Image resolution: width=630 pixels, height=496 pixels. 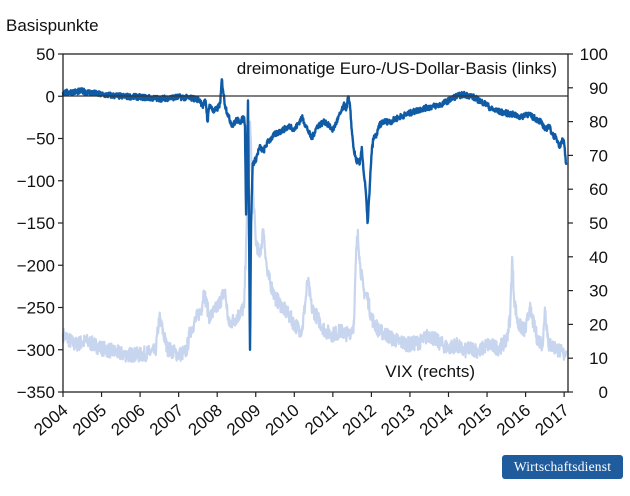 I want to click on right-tick-label: 0, so click(x=603, y=392).